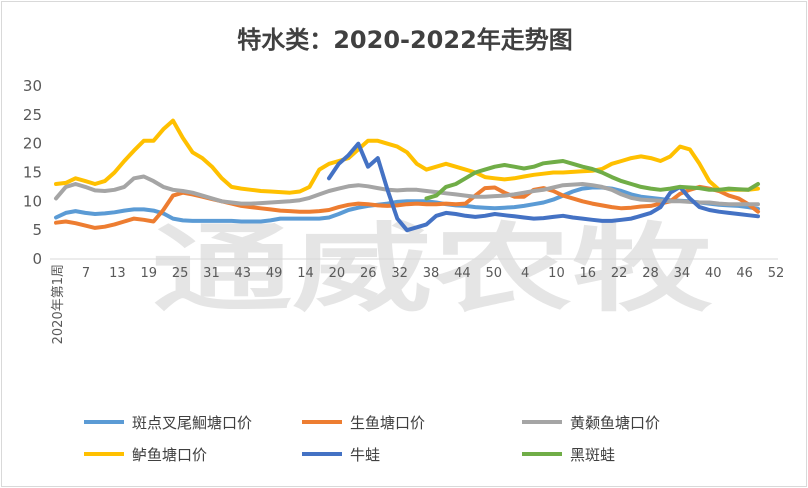 The image size is (808, 488). Describe the element at coordinates (713, 273) in the screenshot. I see `x-tick-label: 40` at that location.